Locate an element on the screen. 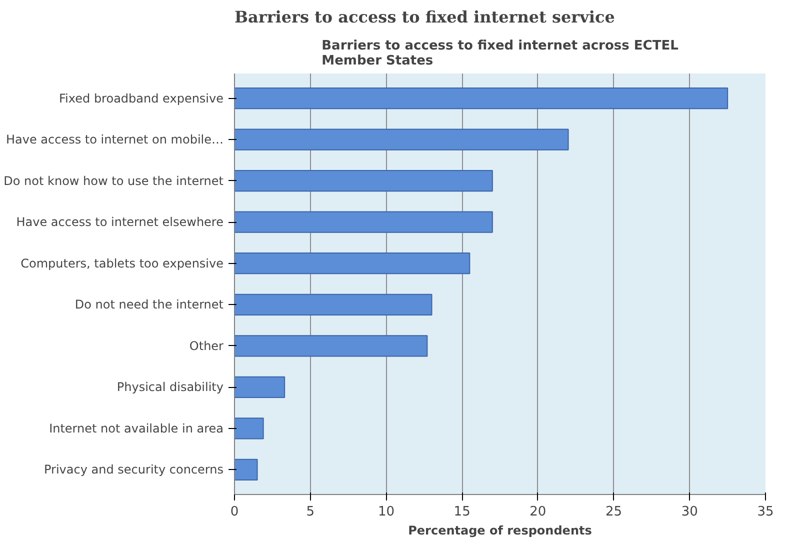 The height and width of the screenshot is (544, 811). x-tick-label: 25 is located at coordinates (614, 512).